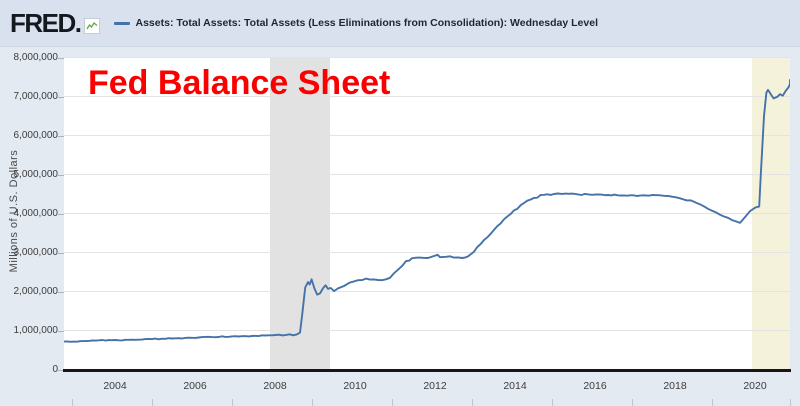 The width and height of the screenshot is (800, 406). What do you see at coordinates (435, 386) in the screenshot?
I see `x-tick-label: 2012` at bounding box center [435, 386].